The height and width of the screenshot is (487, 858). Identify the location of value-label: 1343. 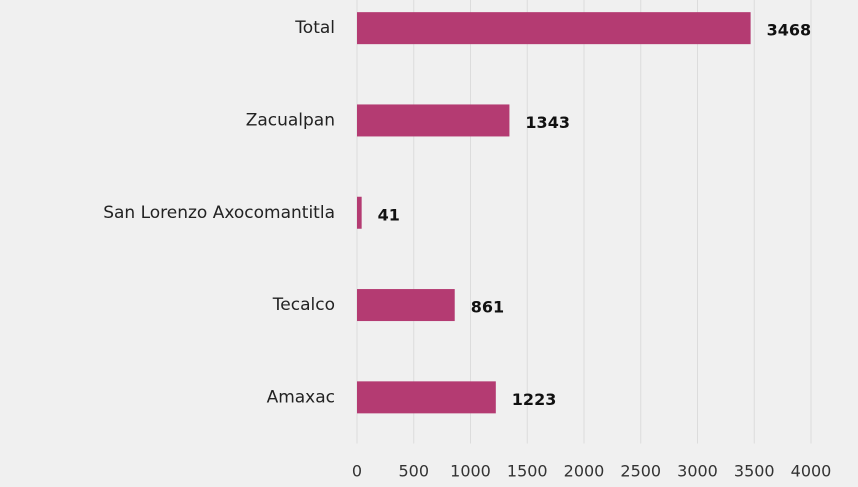
(547, 122).